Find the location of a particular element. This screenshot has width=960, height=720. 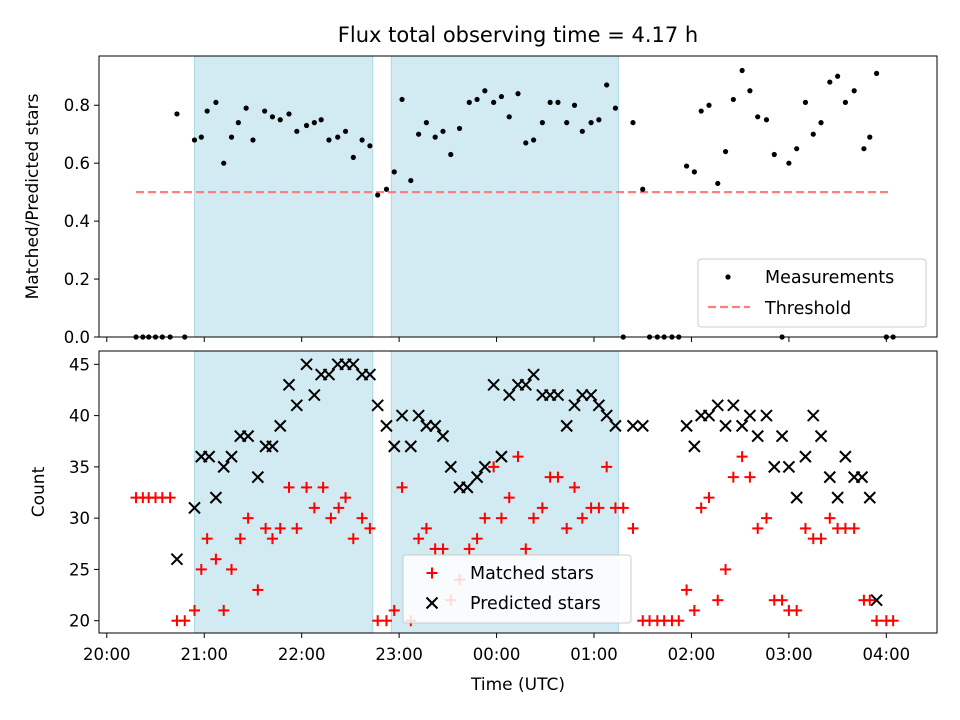

y-tick-label: 0.8 is located at coordinates (77, 105).